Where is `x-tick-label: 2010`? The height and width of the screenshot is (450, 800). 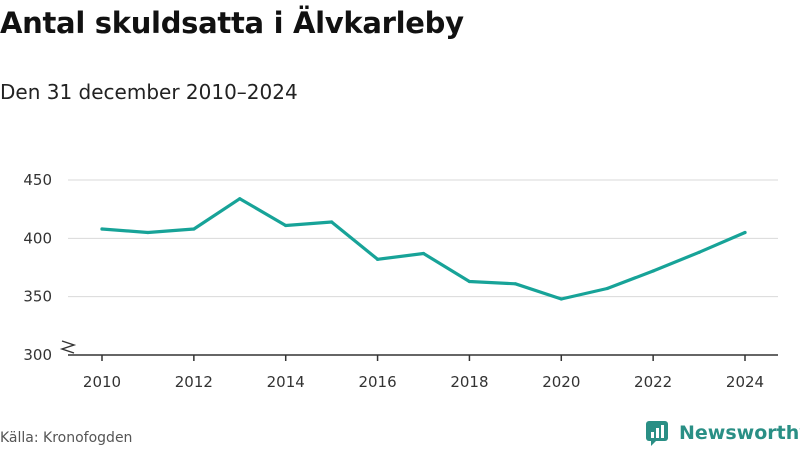
x-tick-label: 2010 is located at coordinates (102, 382).